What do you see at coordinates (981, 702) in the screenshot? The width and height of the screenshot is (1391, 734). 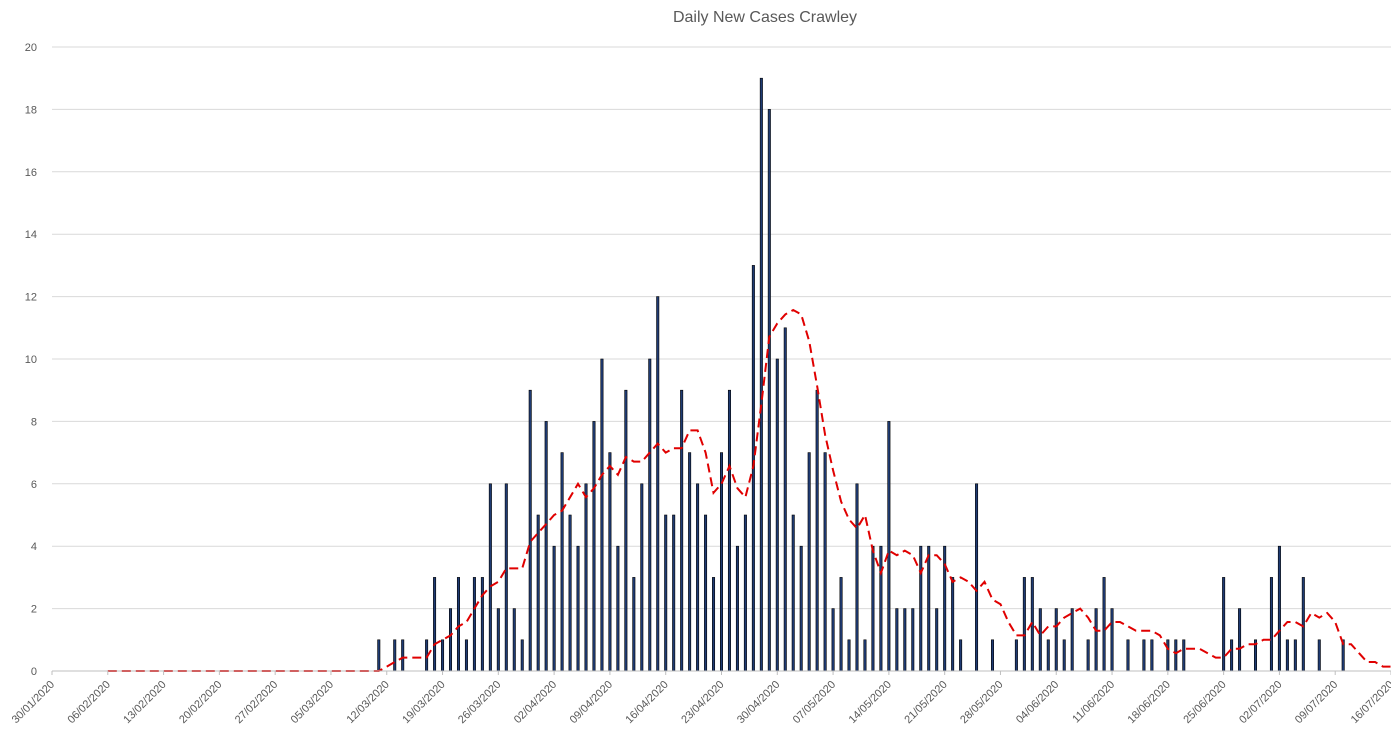 I see `x-tick-label: 28/05/2020` at bounding box center [981, 702].